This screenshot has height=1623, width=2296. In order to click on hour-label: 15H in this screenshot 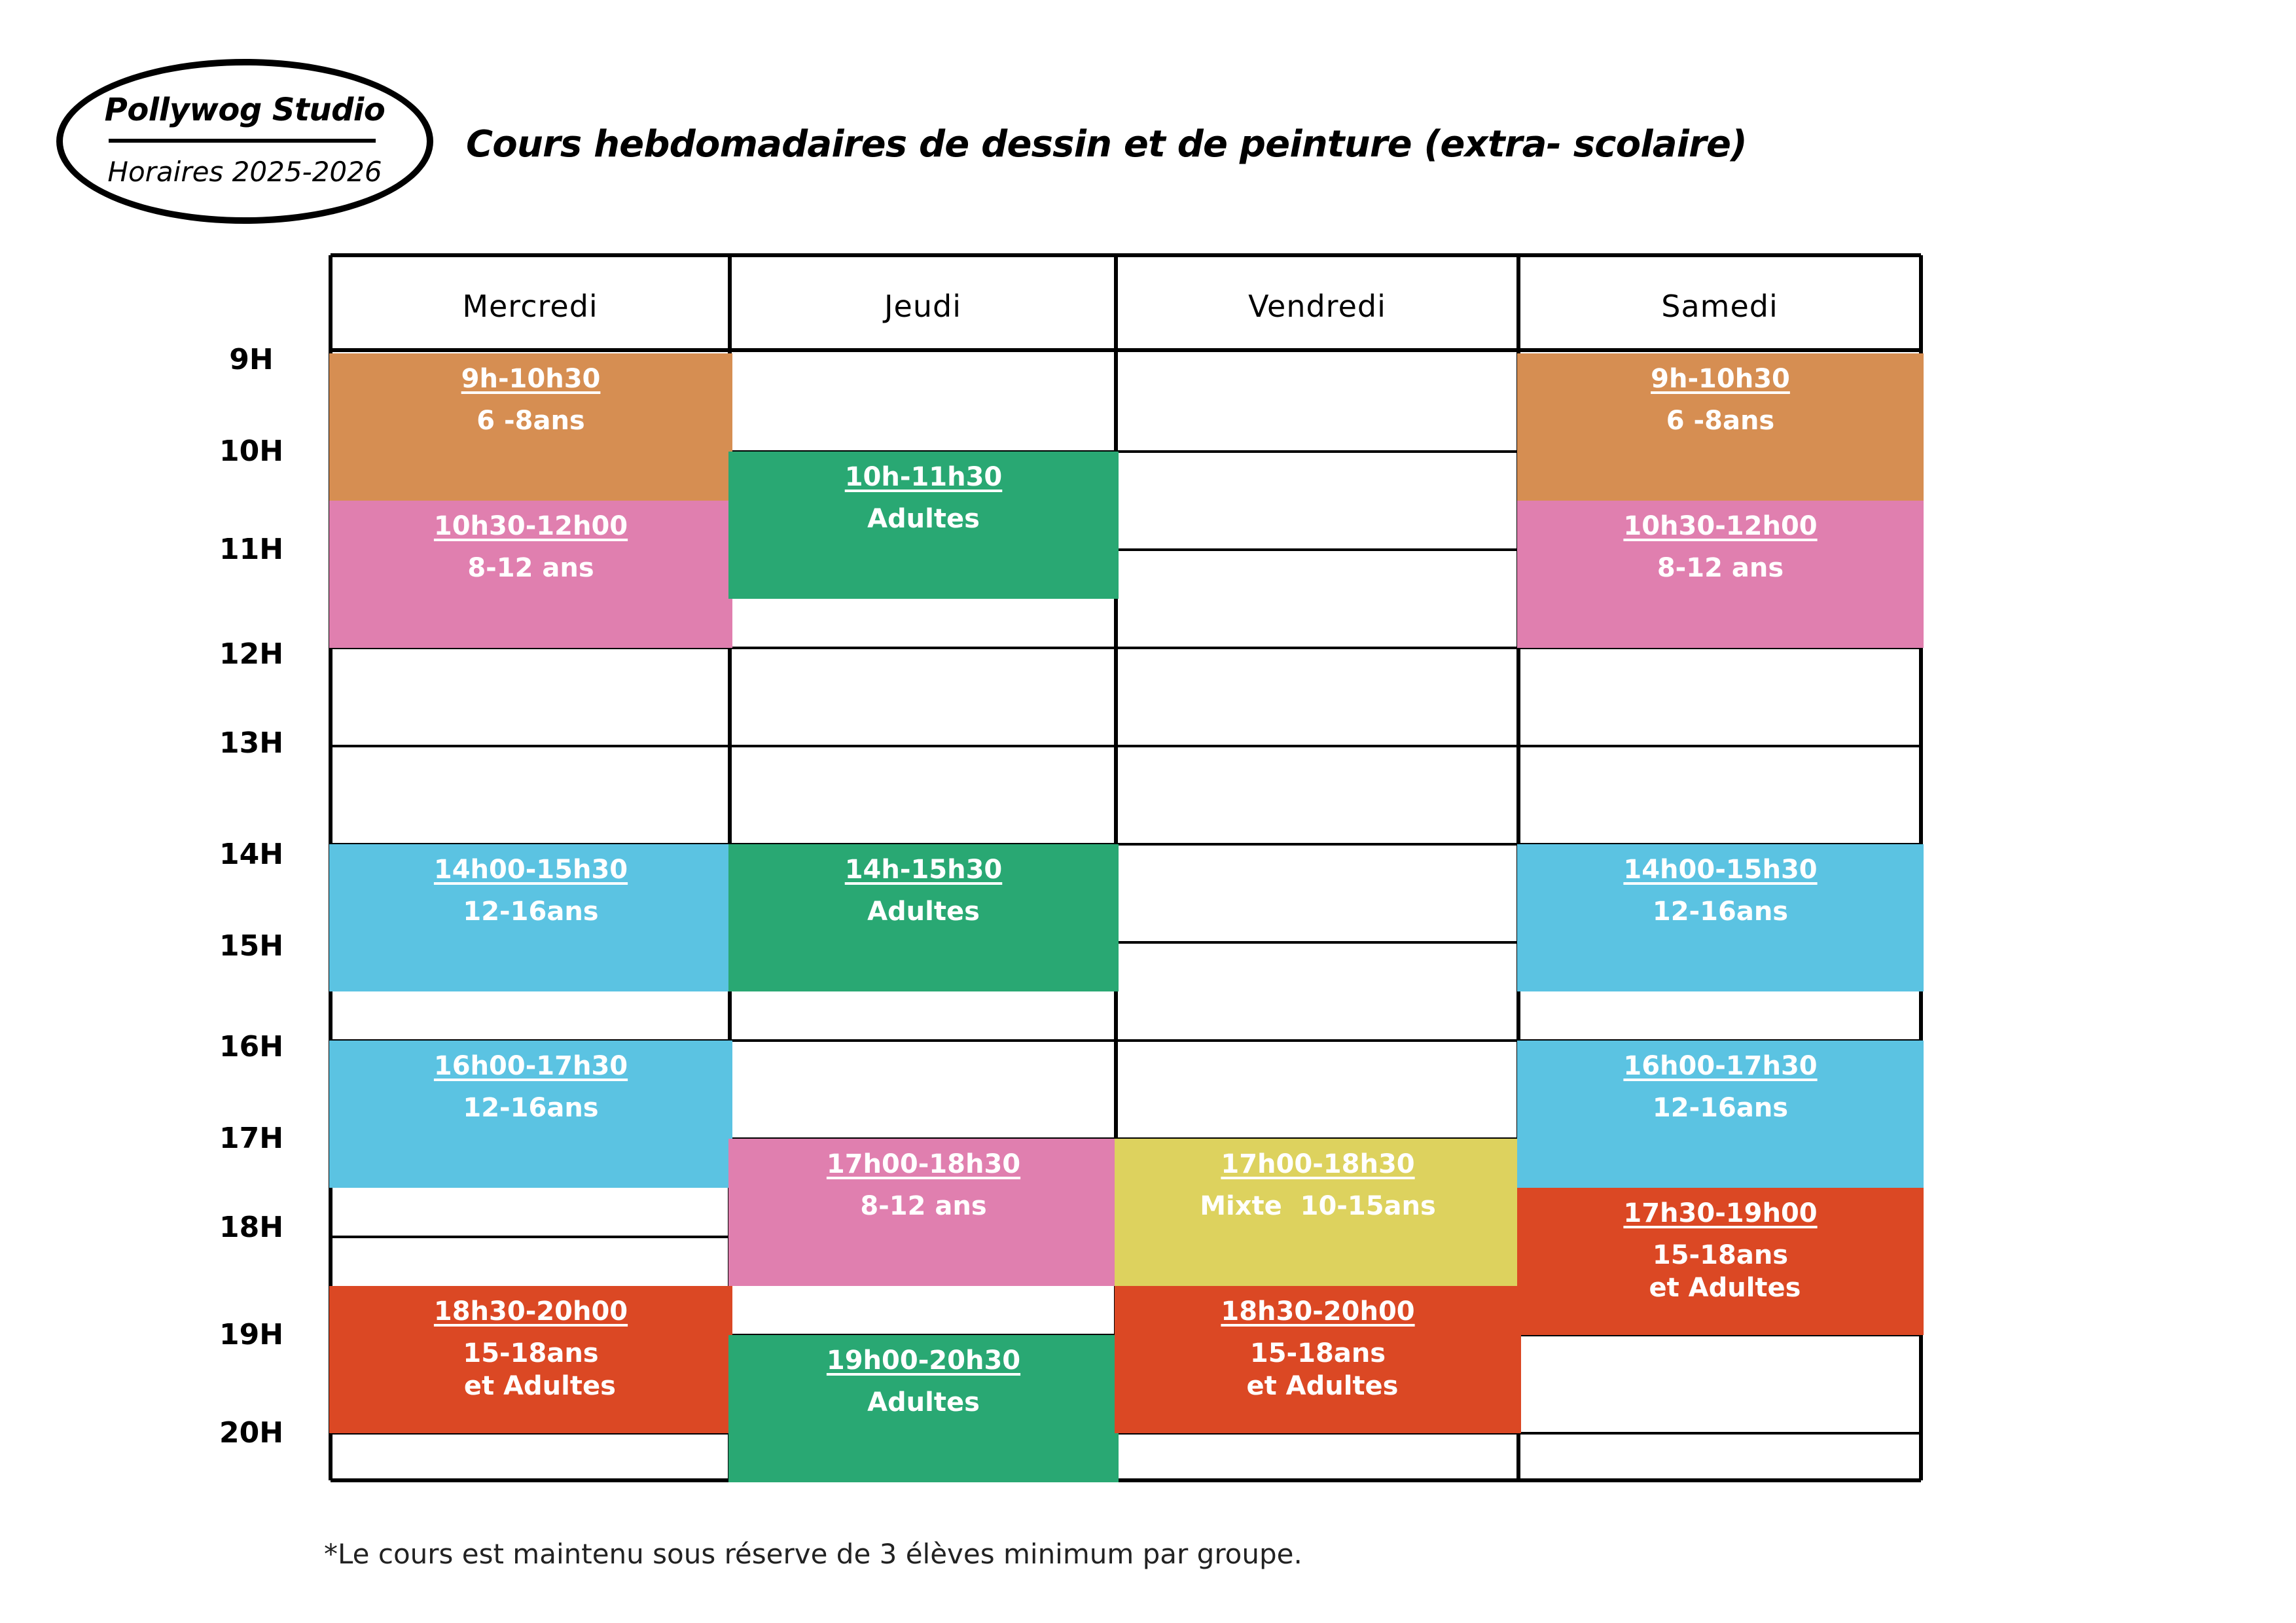, I will do `click(251, 946)`.